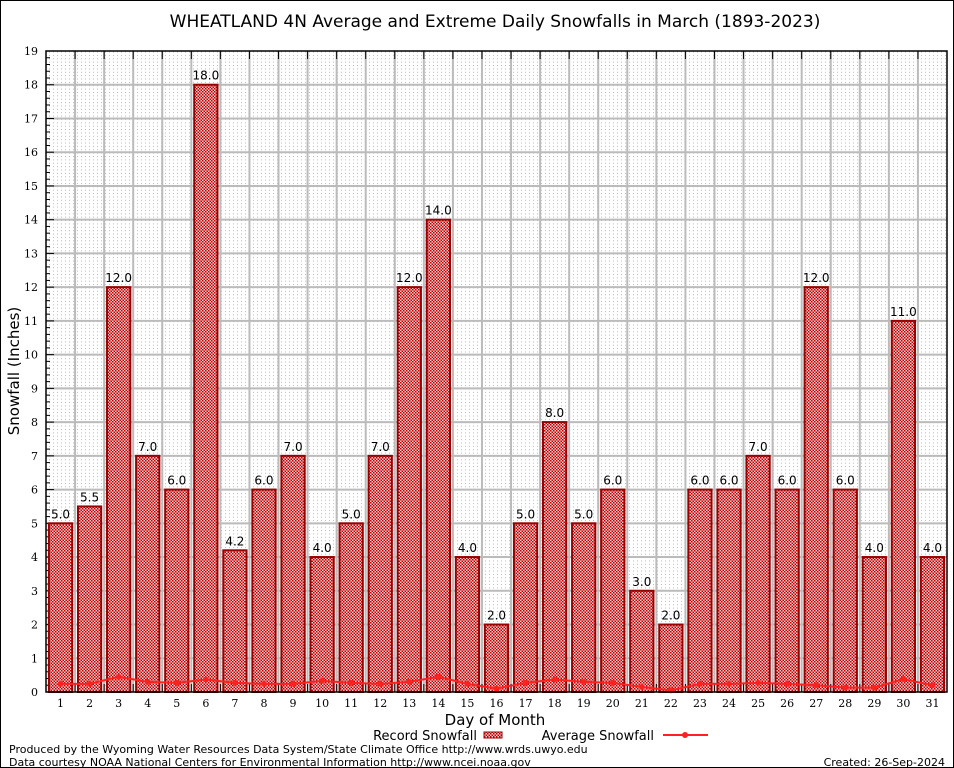 The image size is (954, 768). What do you see at coordinates (758, 703) in the screenshot?
I see `x-tick-label: 25` at bounding box center [758, 703].